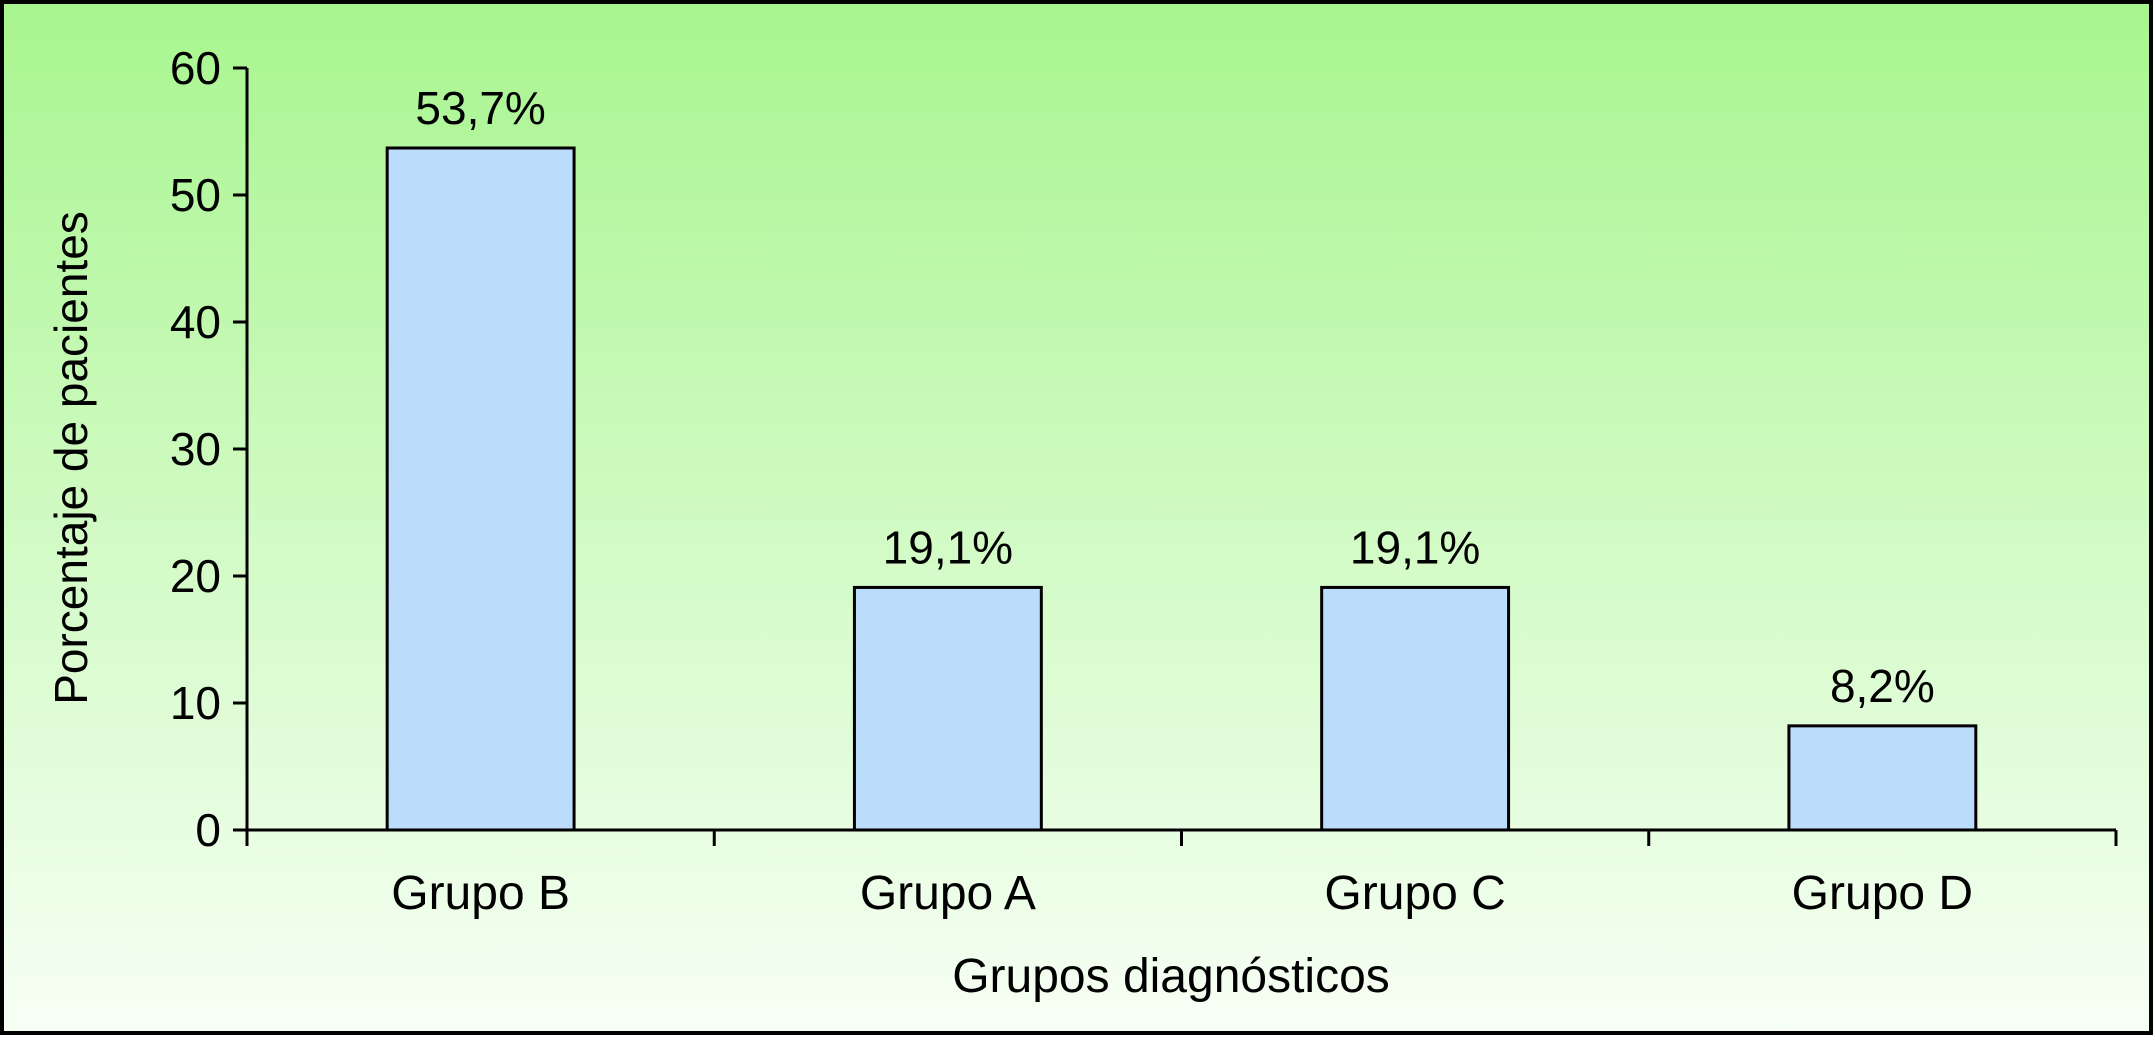 This screenshot has width=2153, height=1039. Describe the element at coordinates (1882, 893) in the screenshot. I see `x-tick-label: Grupo D` at that location.